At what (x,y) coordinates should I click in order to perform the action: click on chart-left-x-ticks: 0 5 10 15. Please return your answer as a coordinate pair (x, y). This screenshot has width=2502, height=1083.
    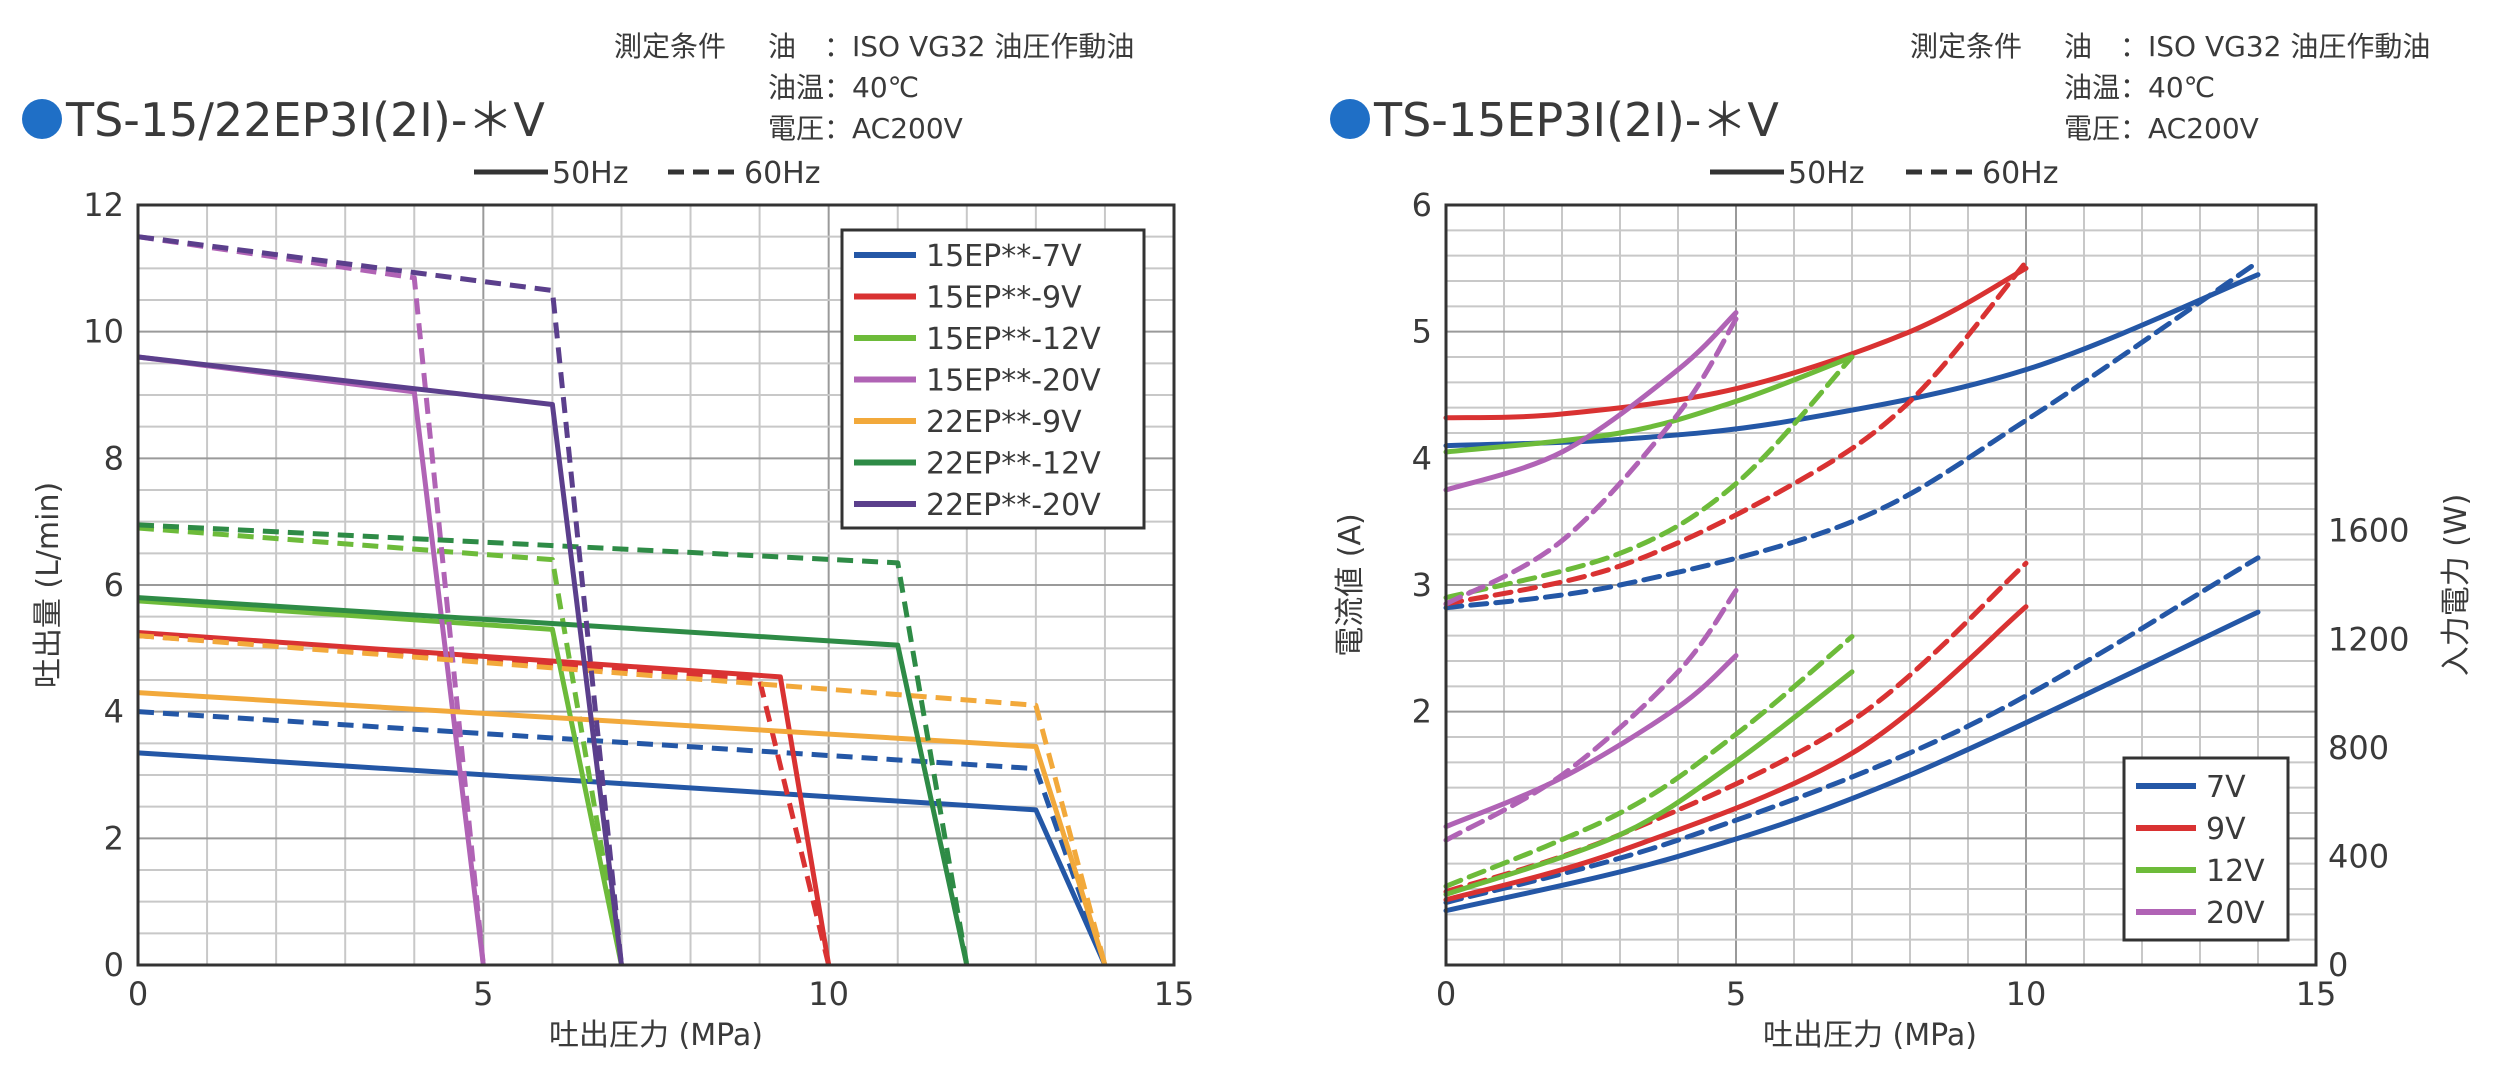
    Looking at the image, I should click on (661, 994).